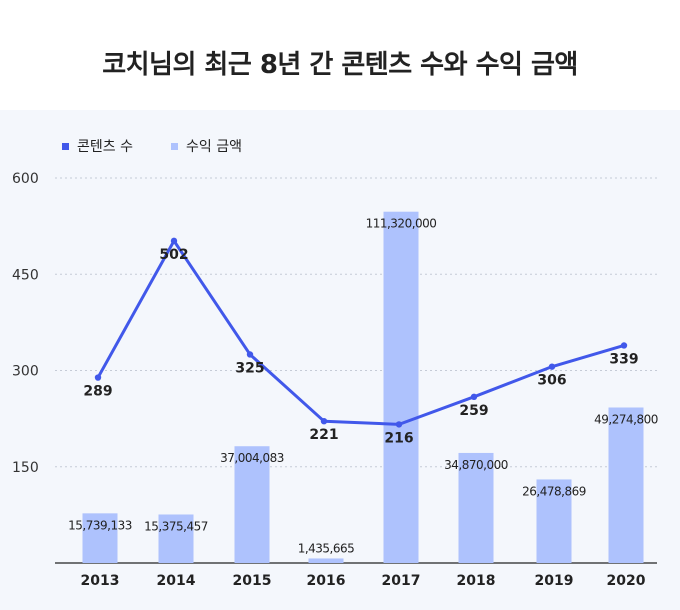 The height and width of the screenshot is (610, 680). Describe the element at coordinates (554, 491) in the screenshot. I see `bar-value-label: 26,478,869` at that location.